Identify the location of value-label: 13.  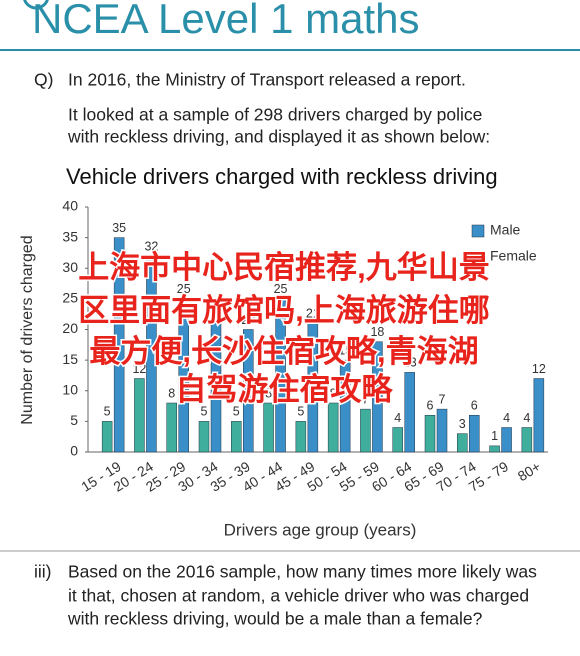
(410, 363).